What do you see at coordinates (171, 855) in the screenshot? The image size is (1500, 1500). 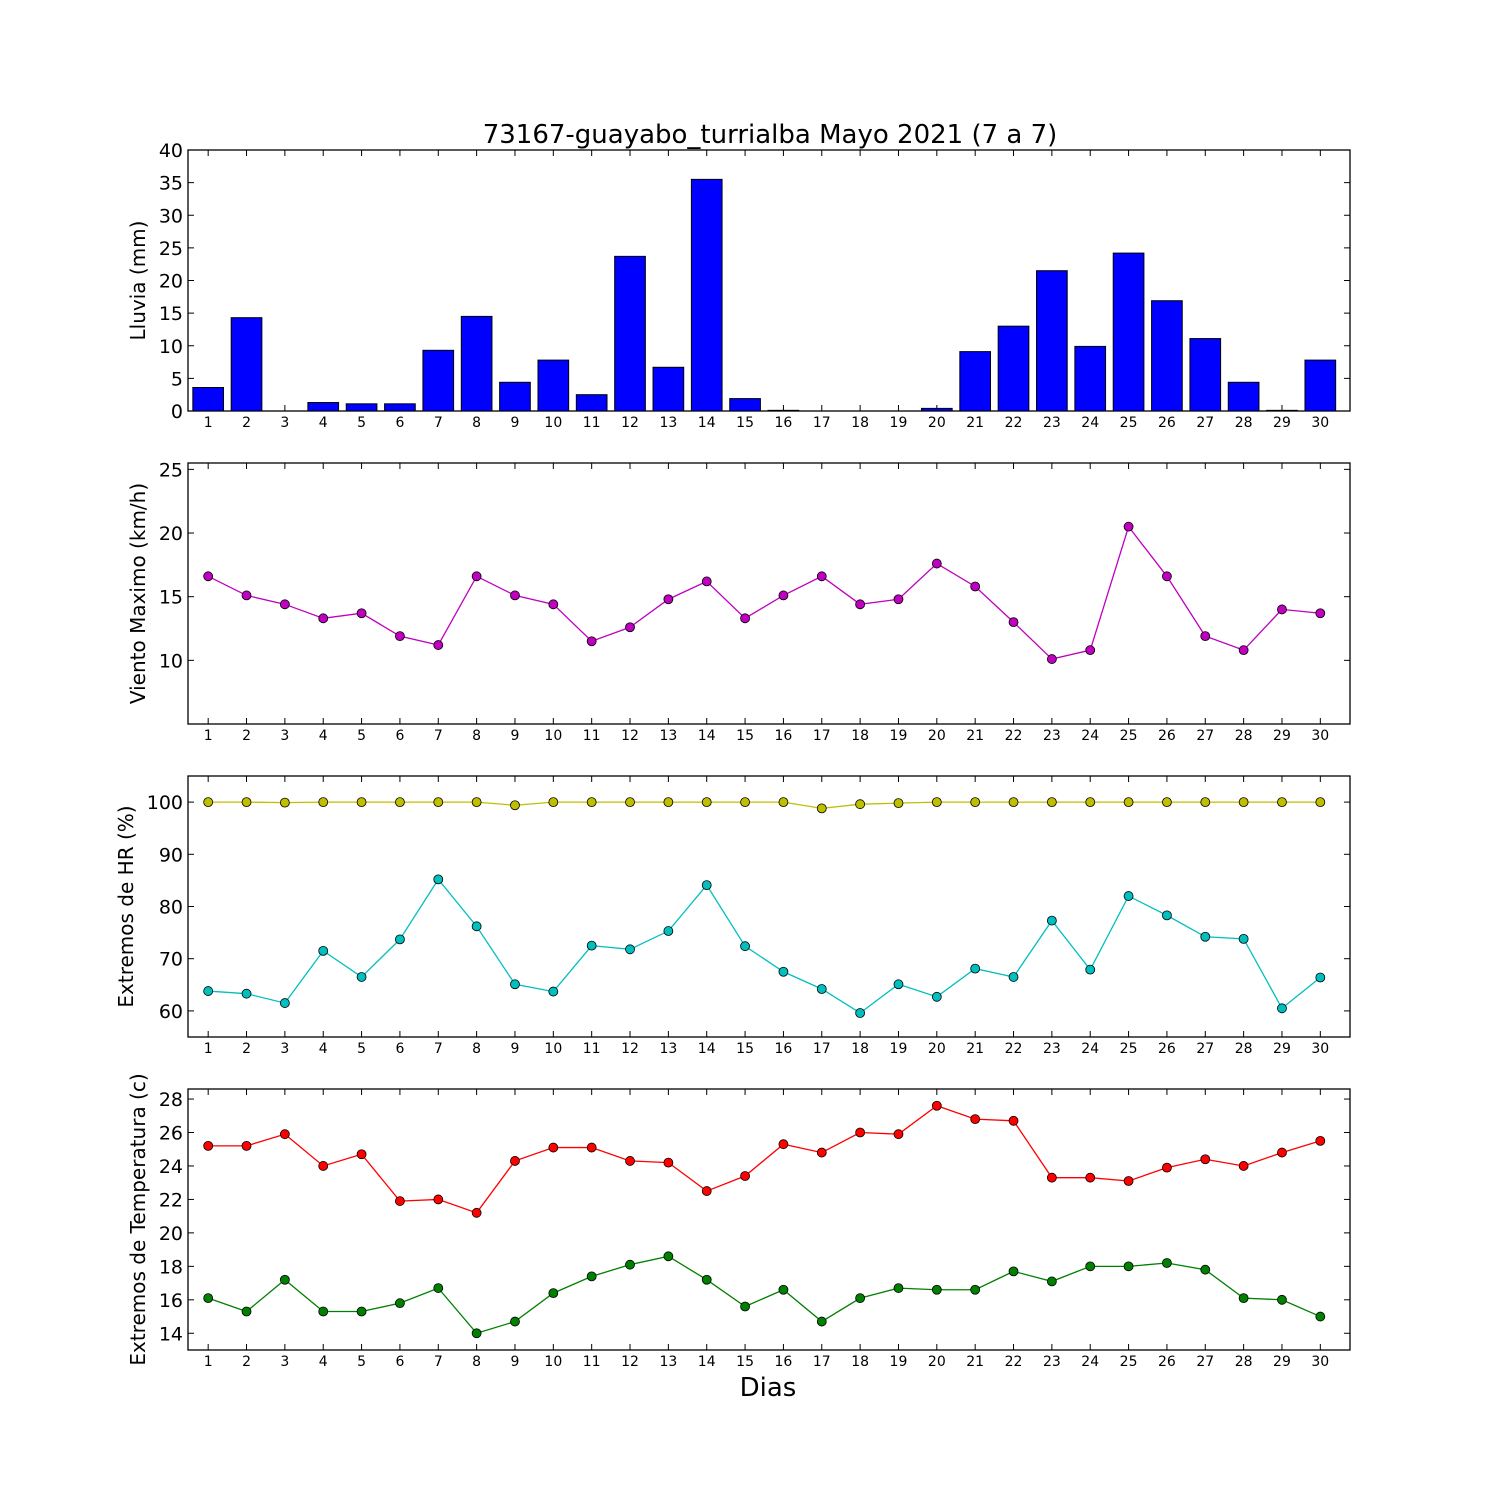 I see `y-tick-label: 90` at bounding box center [171, 855].